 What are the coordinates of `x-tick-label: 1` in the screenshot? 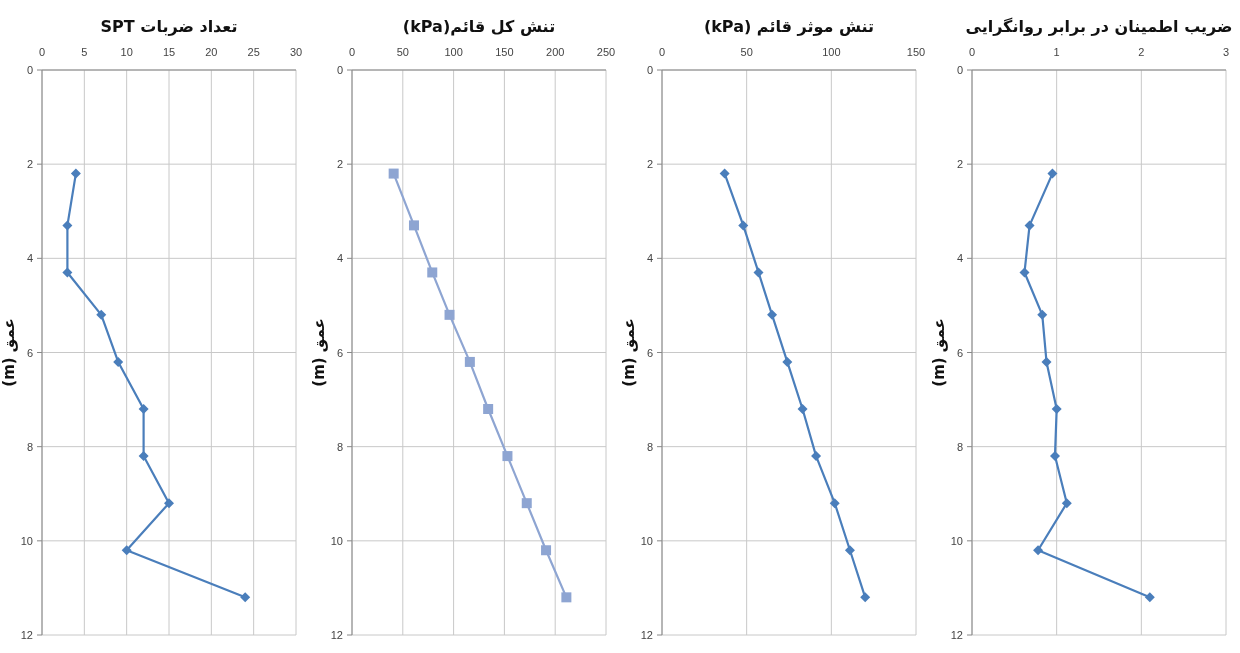 It's located at (1056, 52).